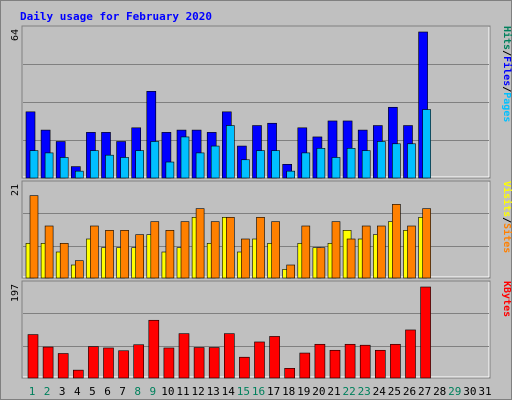 This screenshot has width=512, height=401. I want to click on panel-legend: KBytes, so click(506, 299).